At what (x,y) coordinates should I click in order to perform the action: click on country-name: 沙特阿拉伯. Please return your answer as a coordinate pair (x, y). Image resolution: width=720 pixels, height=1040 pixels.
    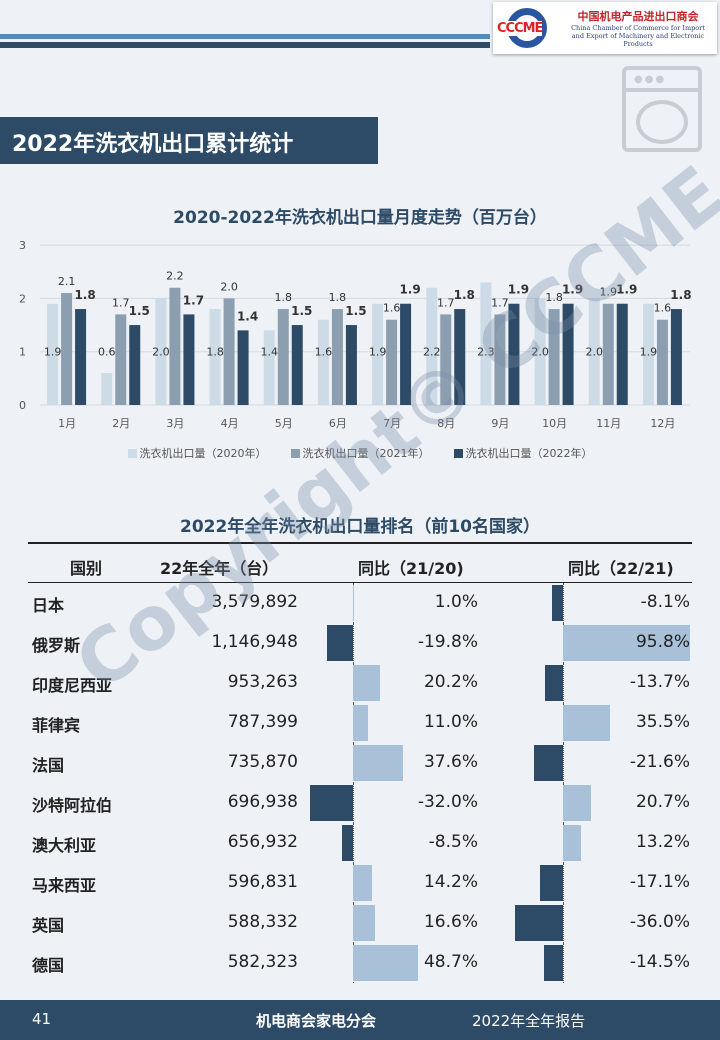
    Looking at the image, I should click on (72, 805).